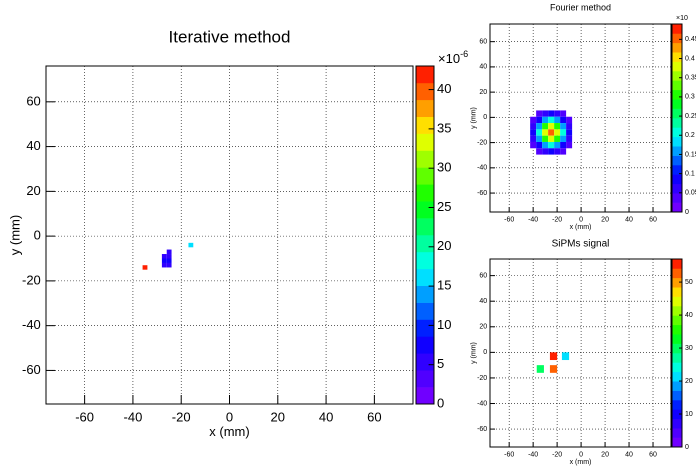 This screenshot has width=696, height=472. I want to click on panel-title: Fourier method, so click(580, 7).